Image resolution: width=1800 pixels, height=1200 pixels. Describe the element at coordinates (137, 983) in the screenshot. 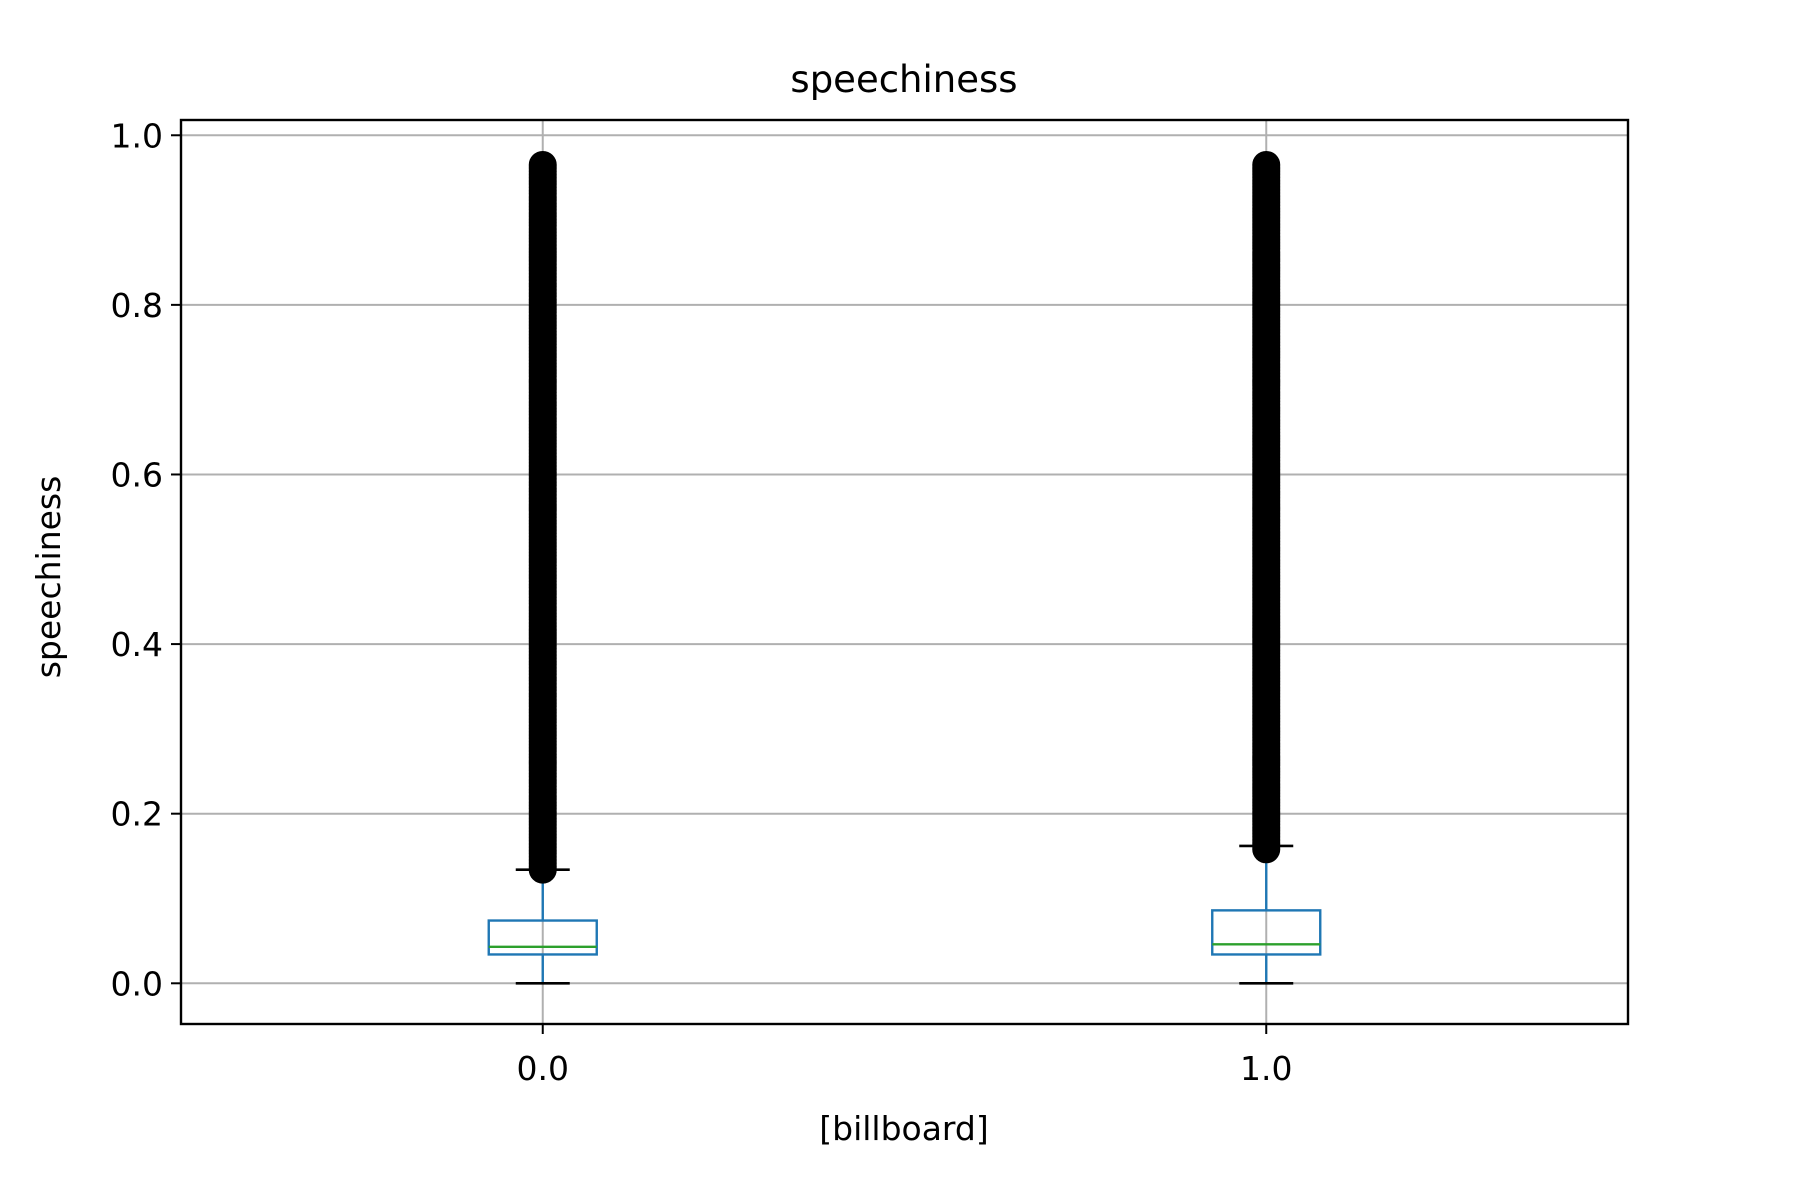

I see `y-tick-label: 0.0` at that location.